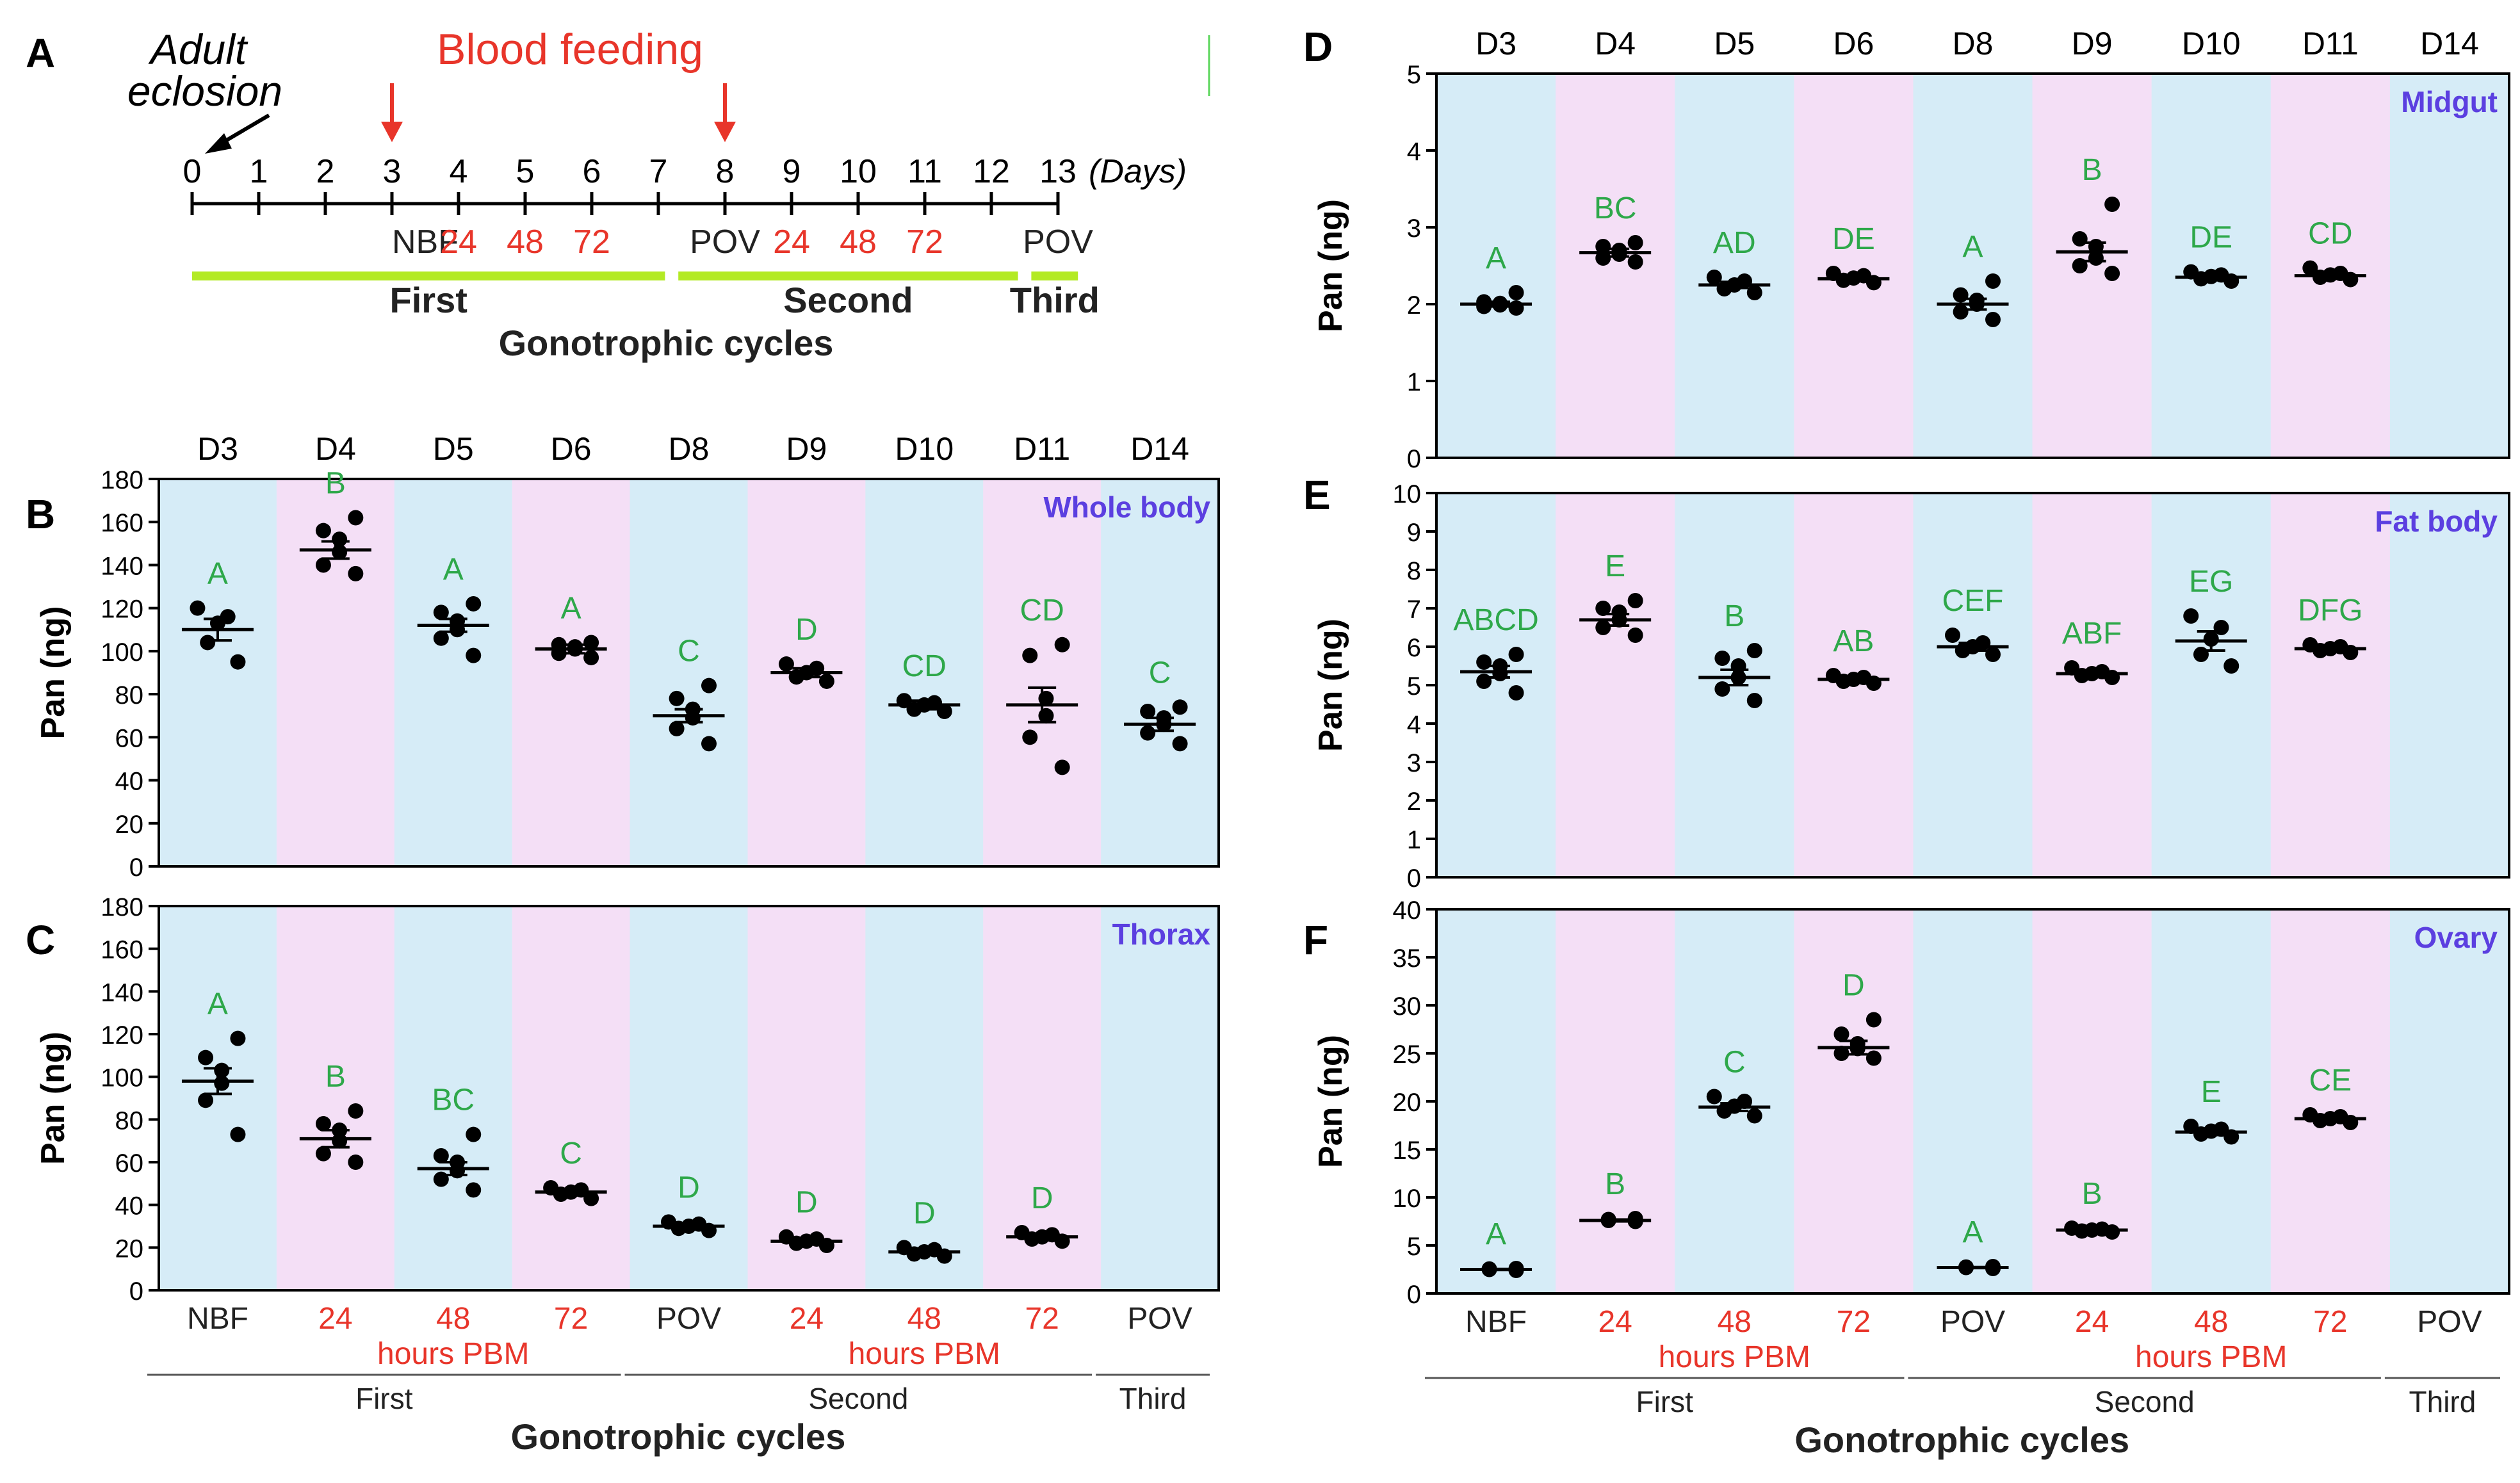 This screenshot has height=1483, width=2520. What do you see at coordinates (1496, 620) in the screenshot?
I see `significance-letter-0: ABCD` at bounding box center [1496, 620].